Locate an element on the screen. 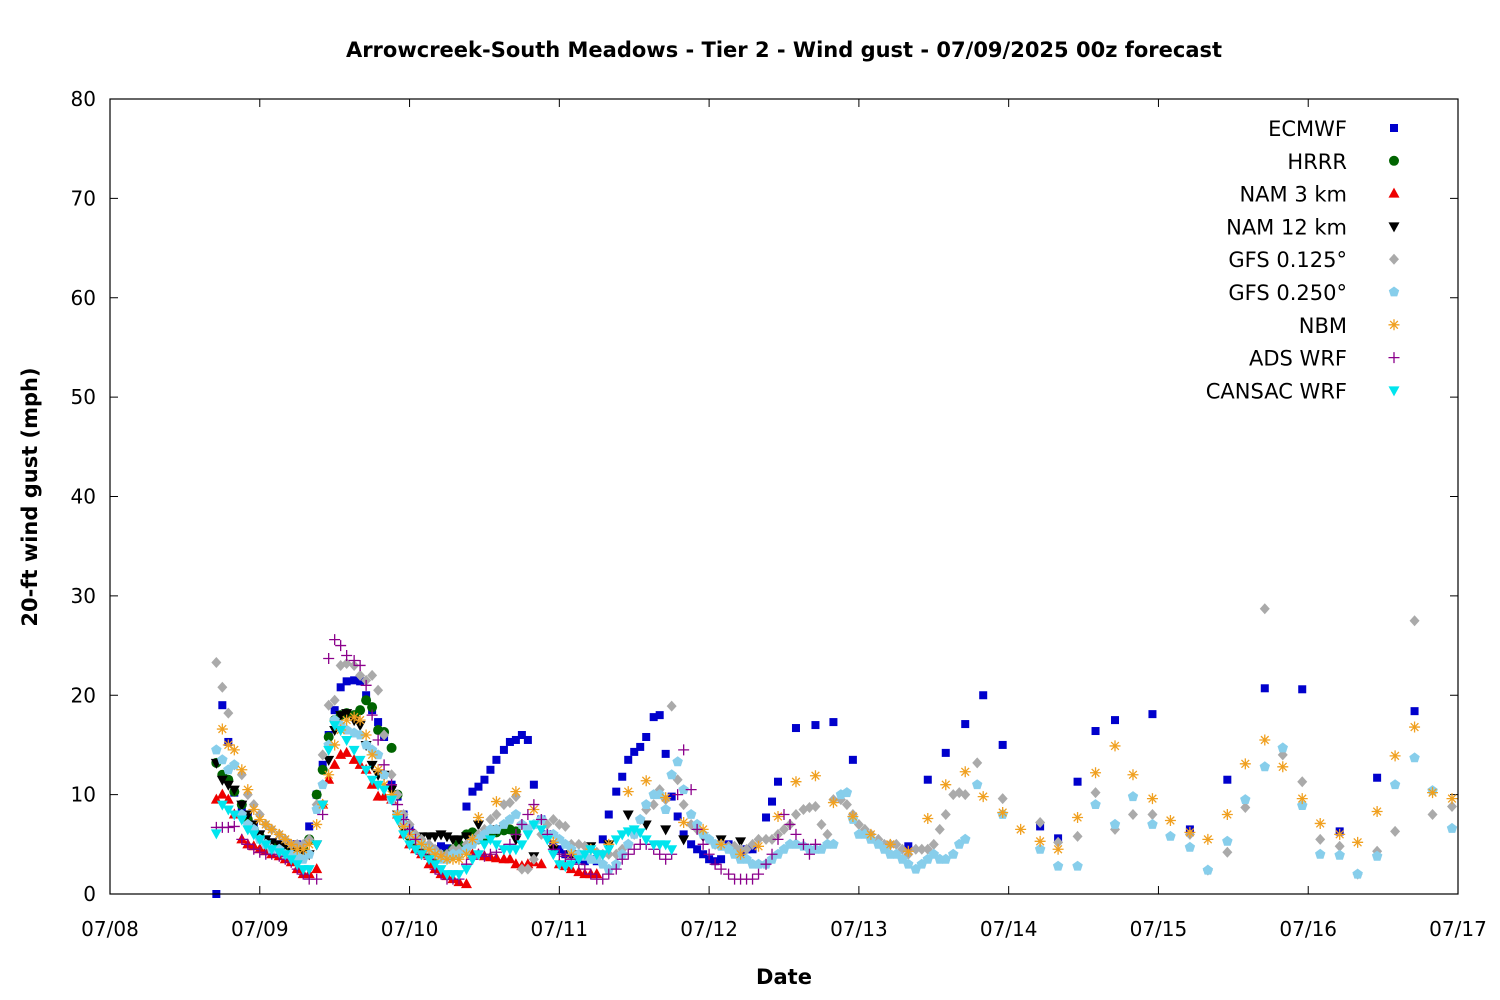  series-cansac-wrf is located at coordinates (444, 801).